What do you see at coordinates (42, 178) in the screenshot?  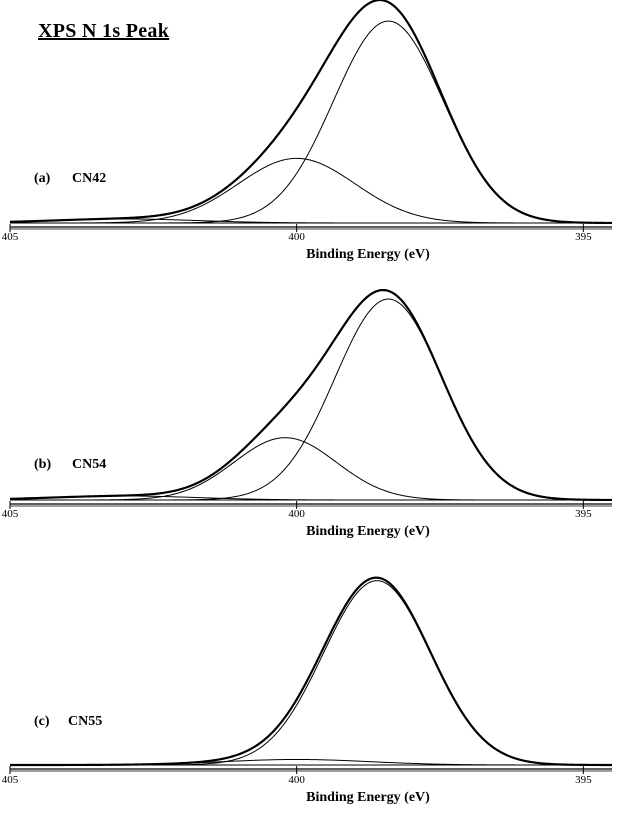 I see `panel-label: (a)` at bounding box center [42, 178].